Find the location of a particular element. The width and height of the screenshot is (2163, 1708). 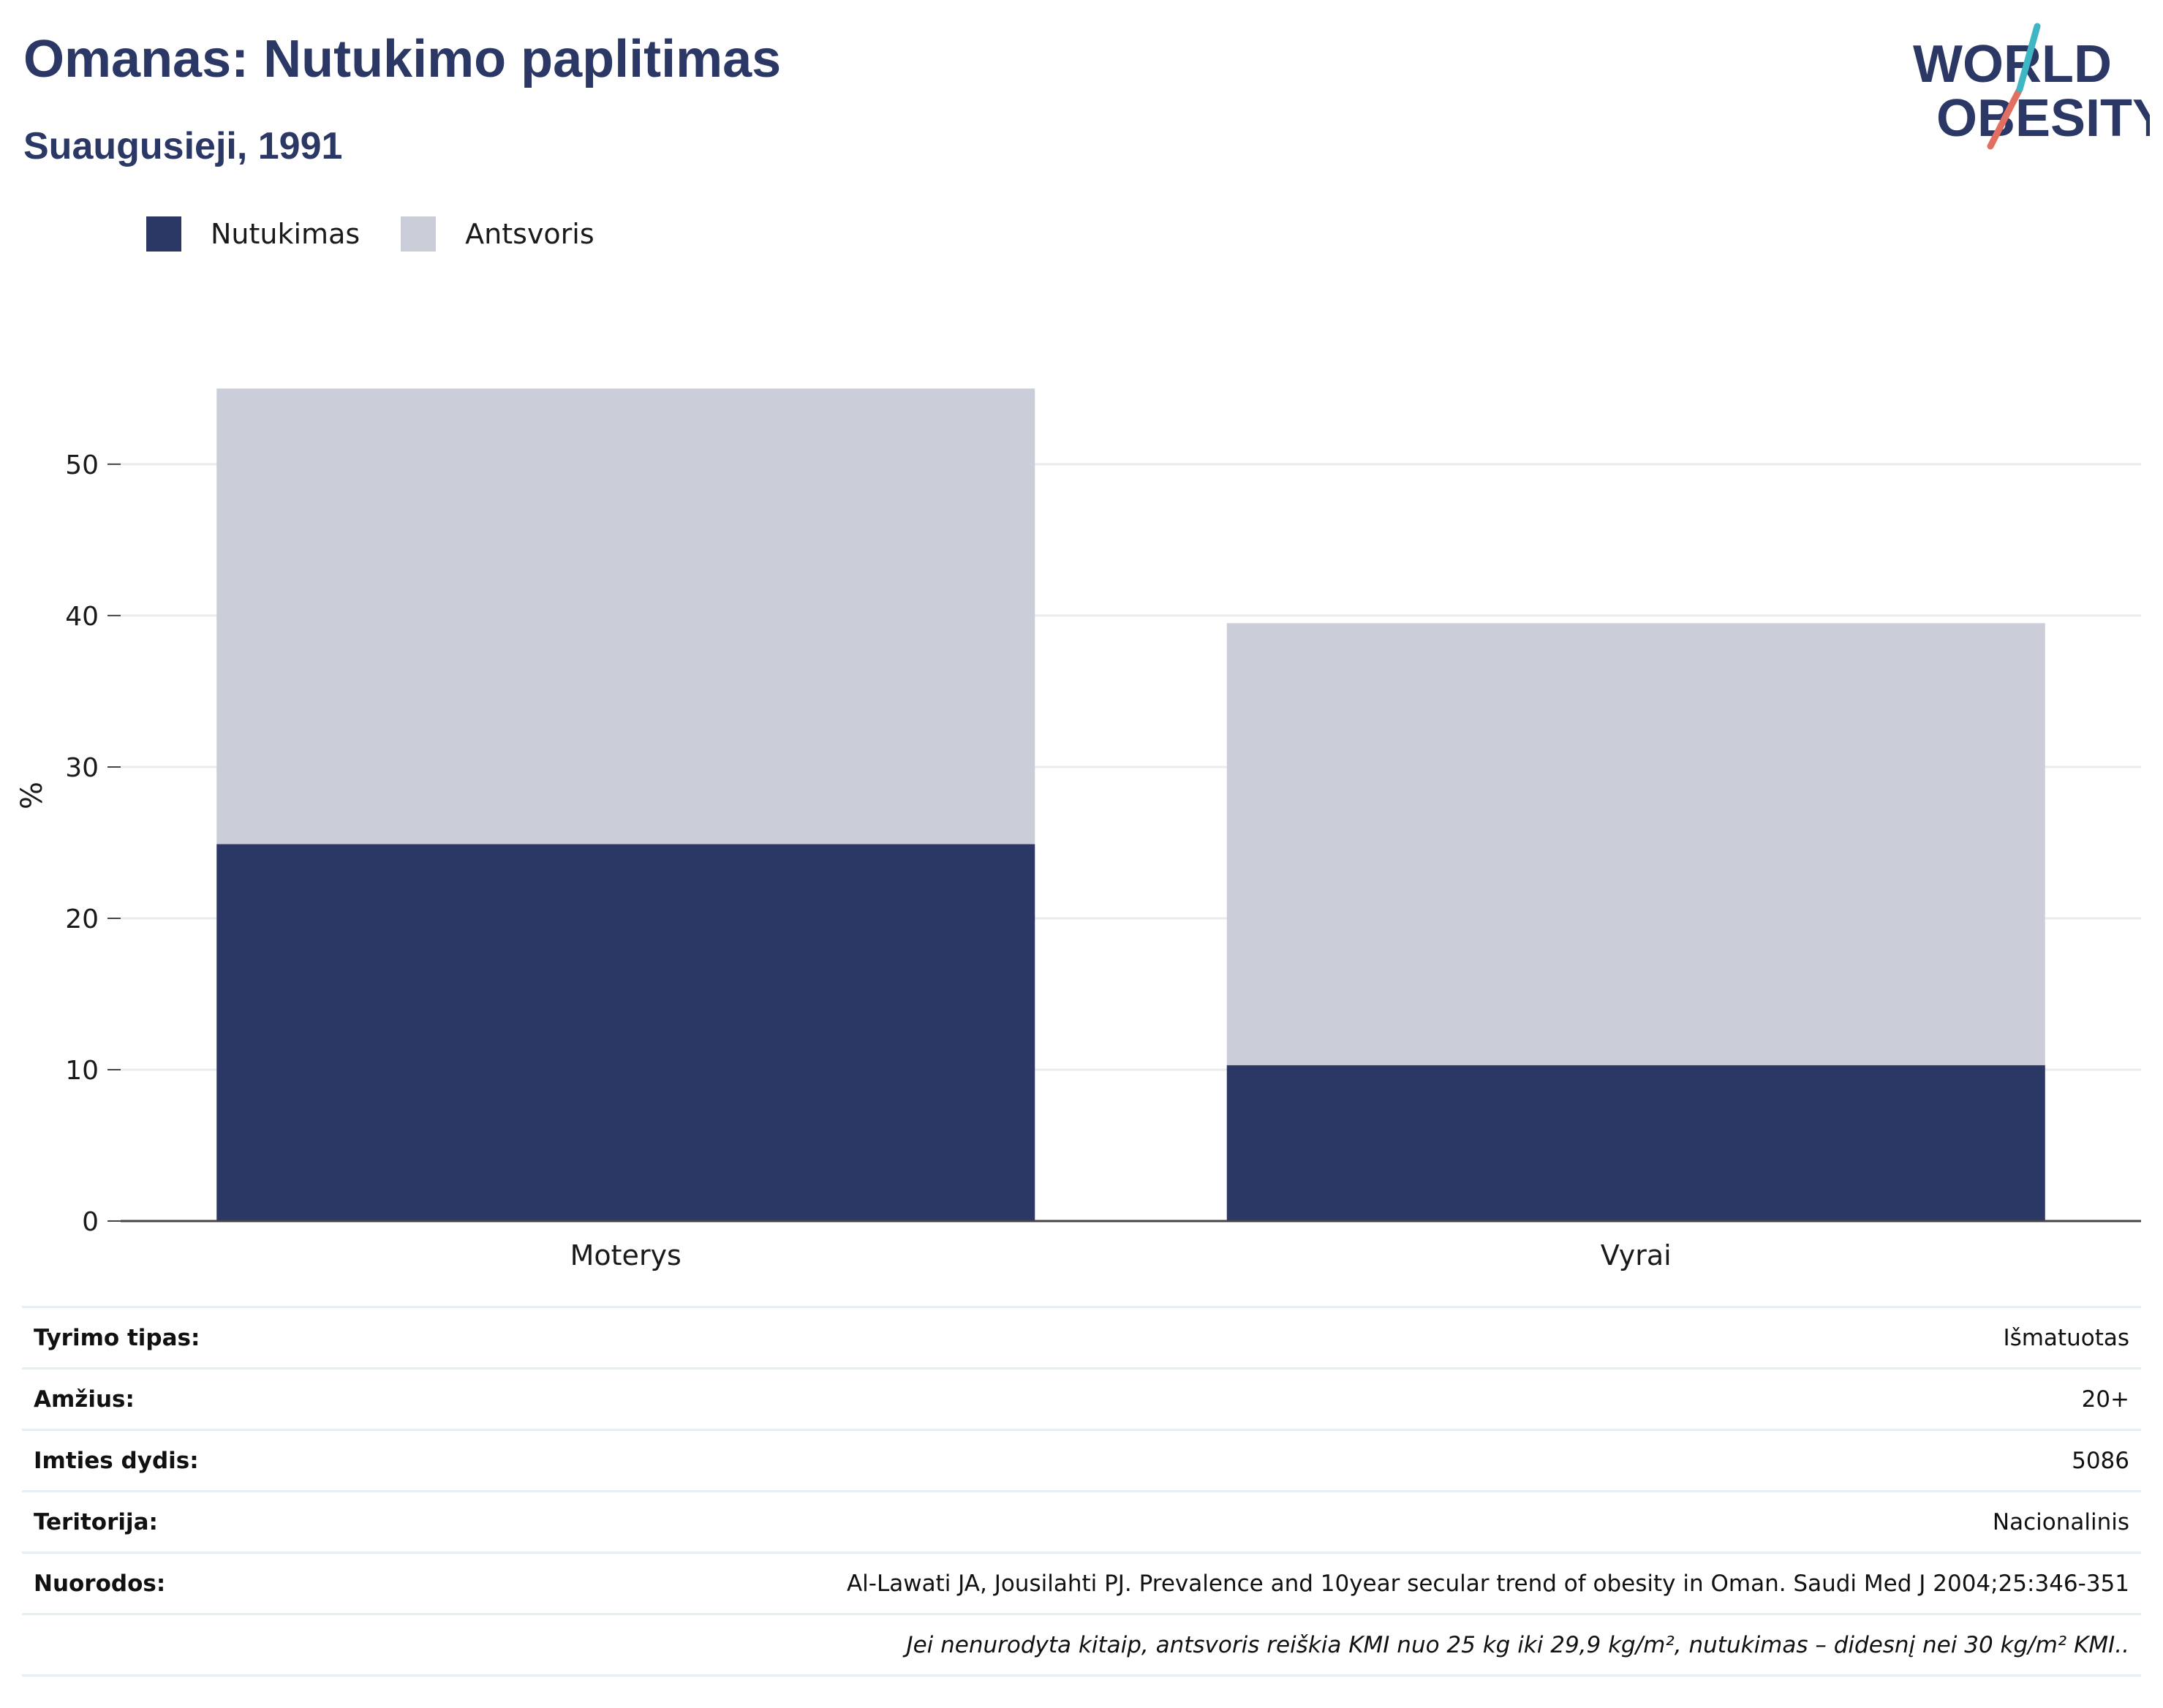

chart-legend: Nutukimas Antsvoris is located at coordinates (391, 234).